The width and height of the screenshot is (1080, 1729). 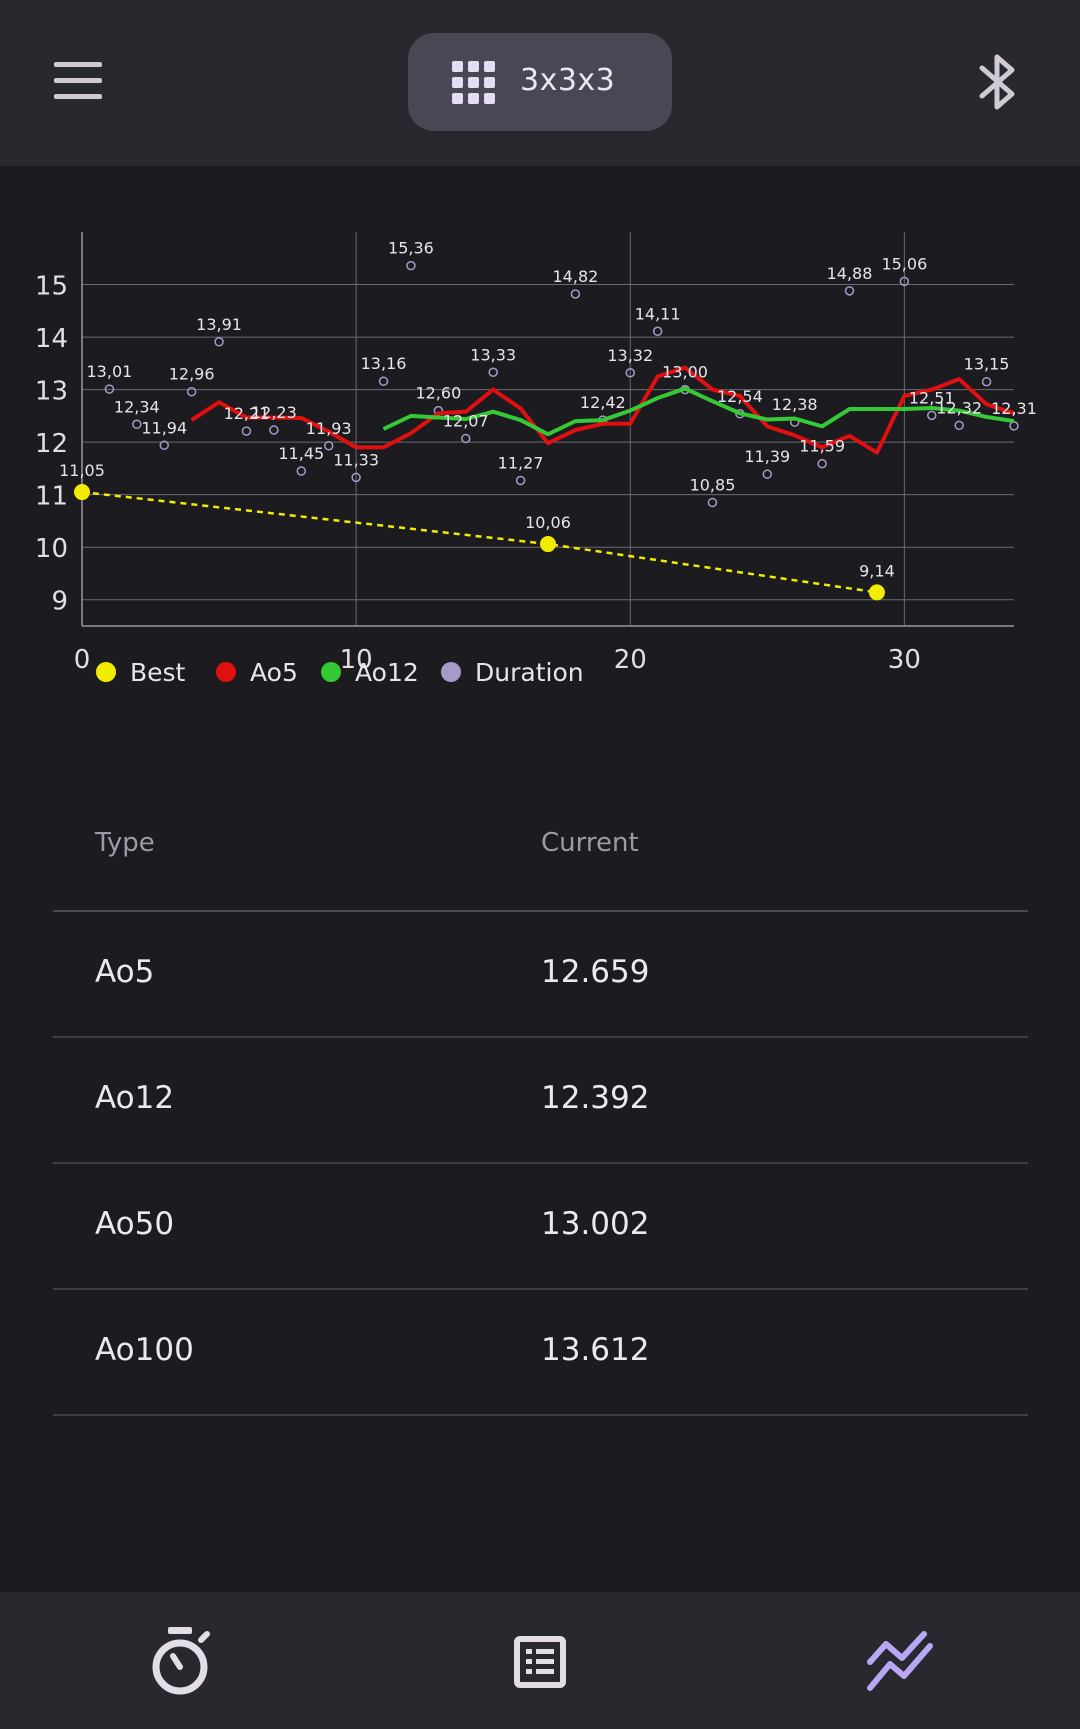 I want to click on stat-type: Ao5, so click(x=125, y=972).